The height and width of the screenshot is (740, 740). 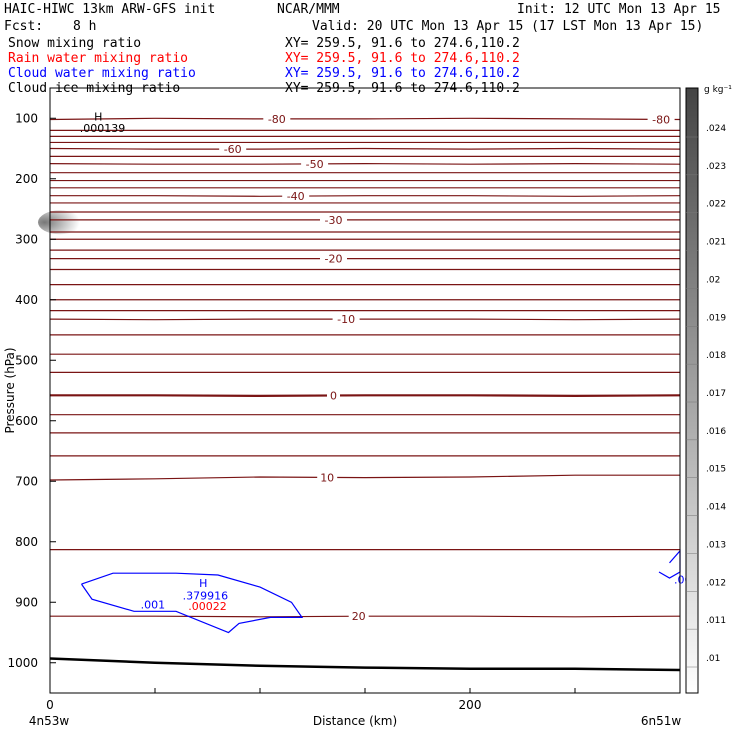 What do you see at coordinates (24, 26) in the screenshot?
I see `forecast-label: Fcst:` at bounding box center [24, 26].